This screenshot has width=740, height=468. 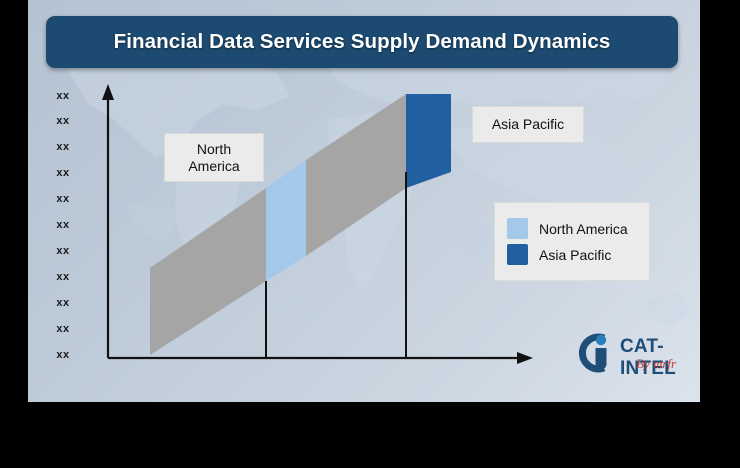 I want to click on legend-item-north-america: North America, so click(x=572, y=228).